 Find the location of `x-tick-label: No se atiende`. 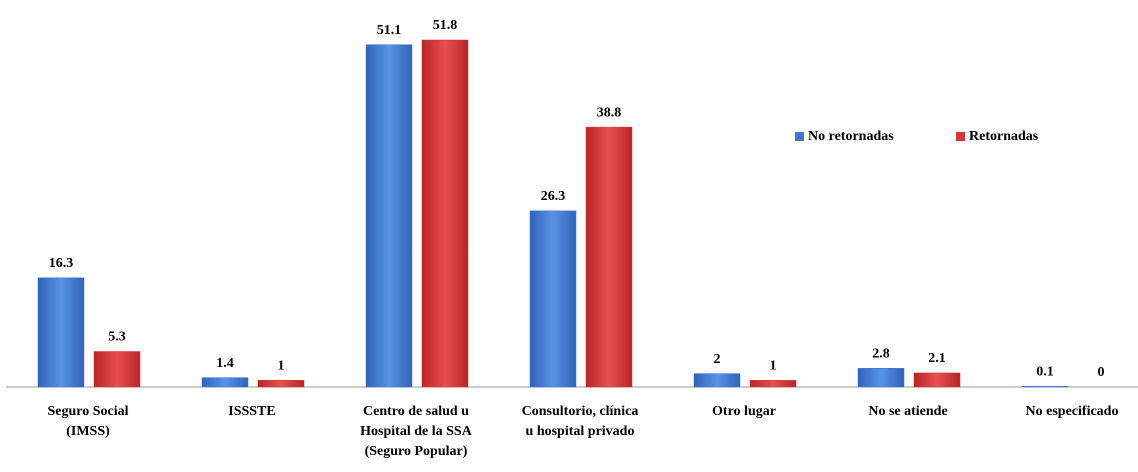

x-tick-label: No se atiende is located at coordinates (907, 411).